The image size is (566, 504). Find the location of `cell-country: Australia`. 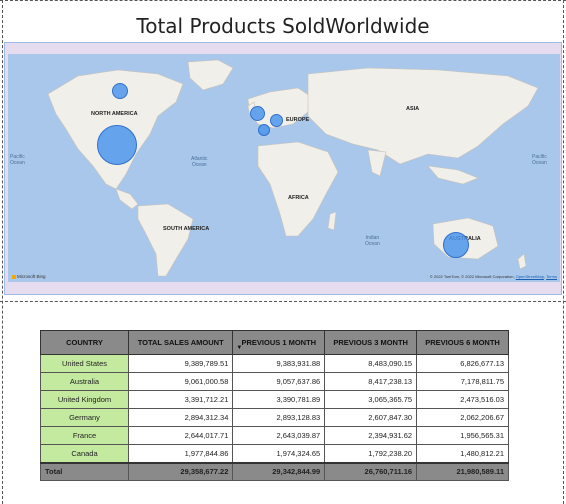

cell-country: Australia is located at coordinates (84, 381).